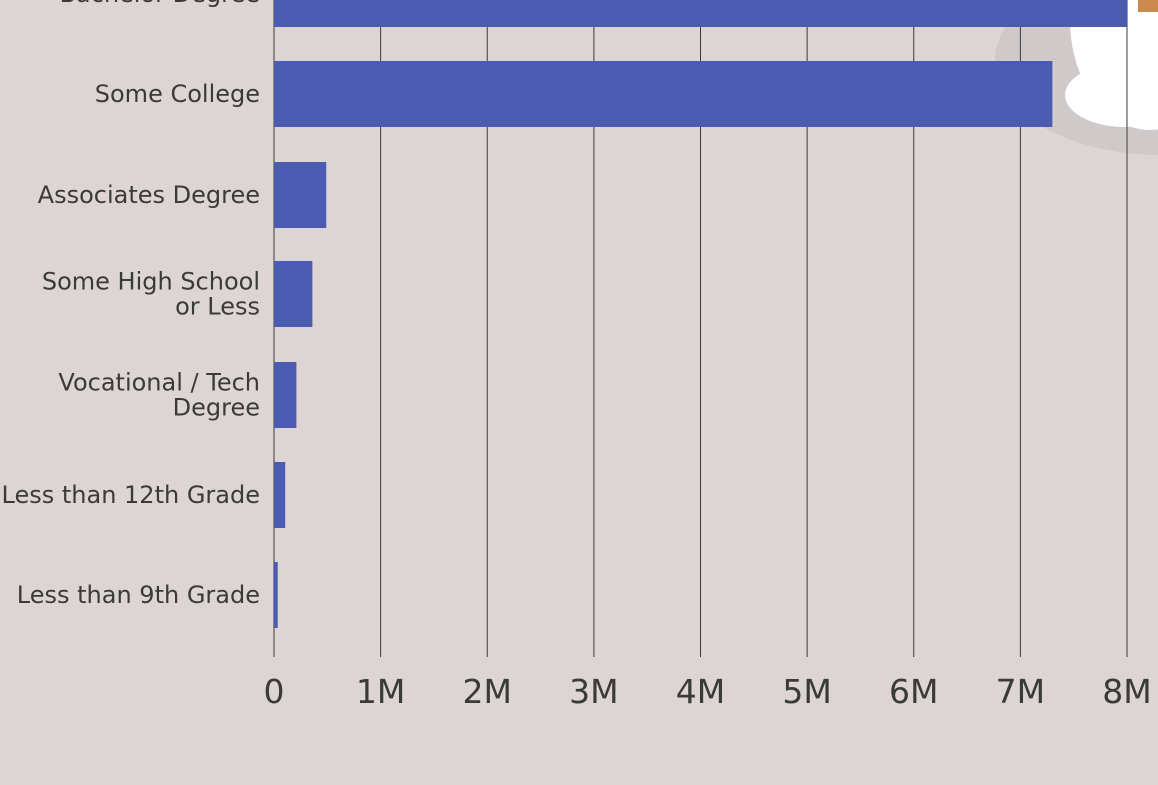 This screenshot has width=1158, height=785. What do you see at coordinates (217, 307) in the screenshot?
I see `category-label: or Less` at bounding box center [217, 307].